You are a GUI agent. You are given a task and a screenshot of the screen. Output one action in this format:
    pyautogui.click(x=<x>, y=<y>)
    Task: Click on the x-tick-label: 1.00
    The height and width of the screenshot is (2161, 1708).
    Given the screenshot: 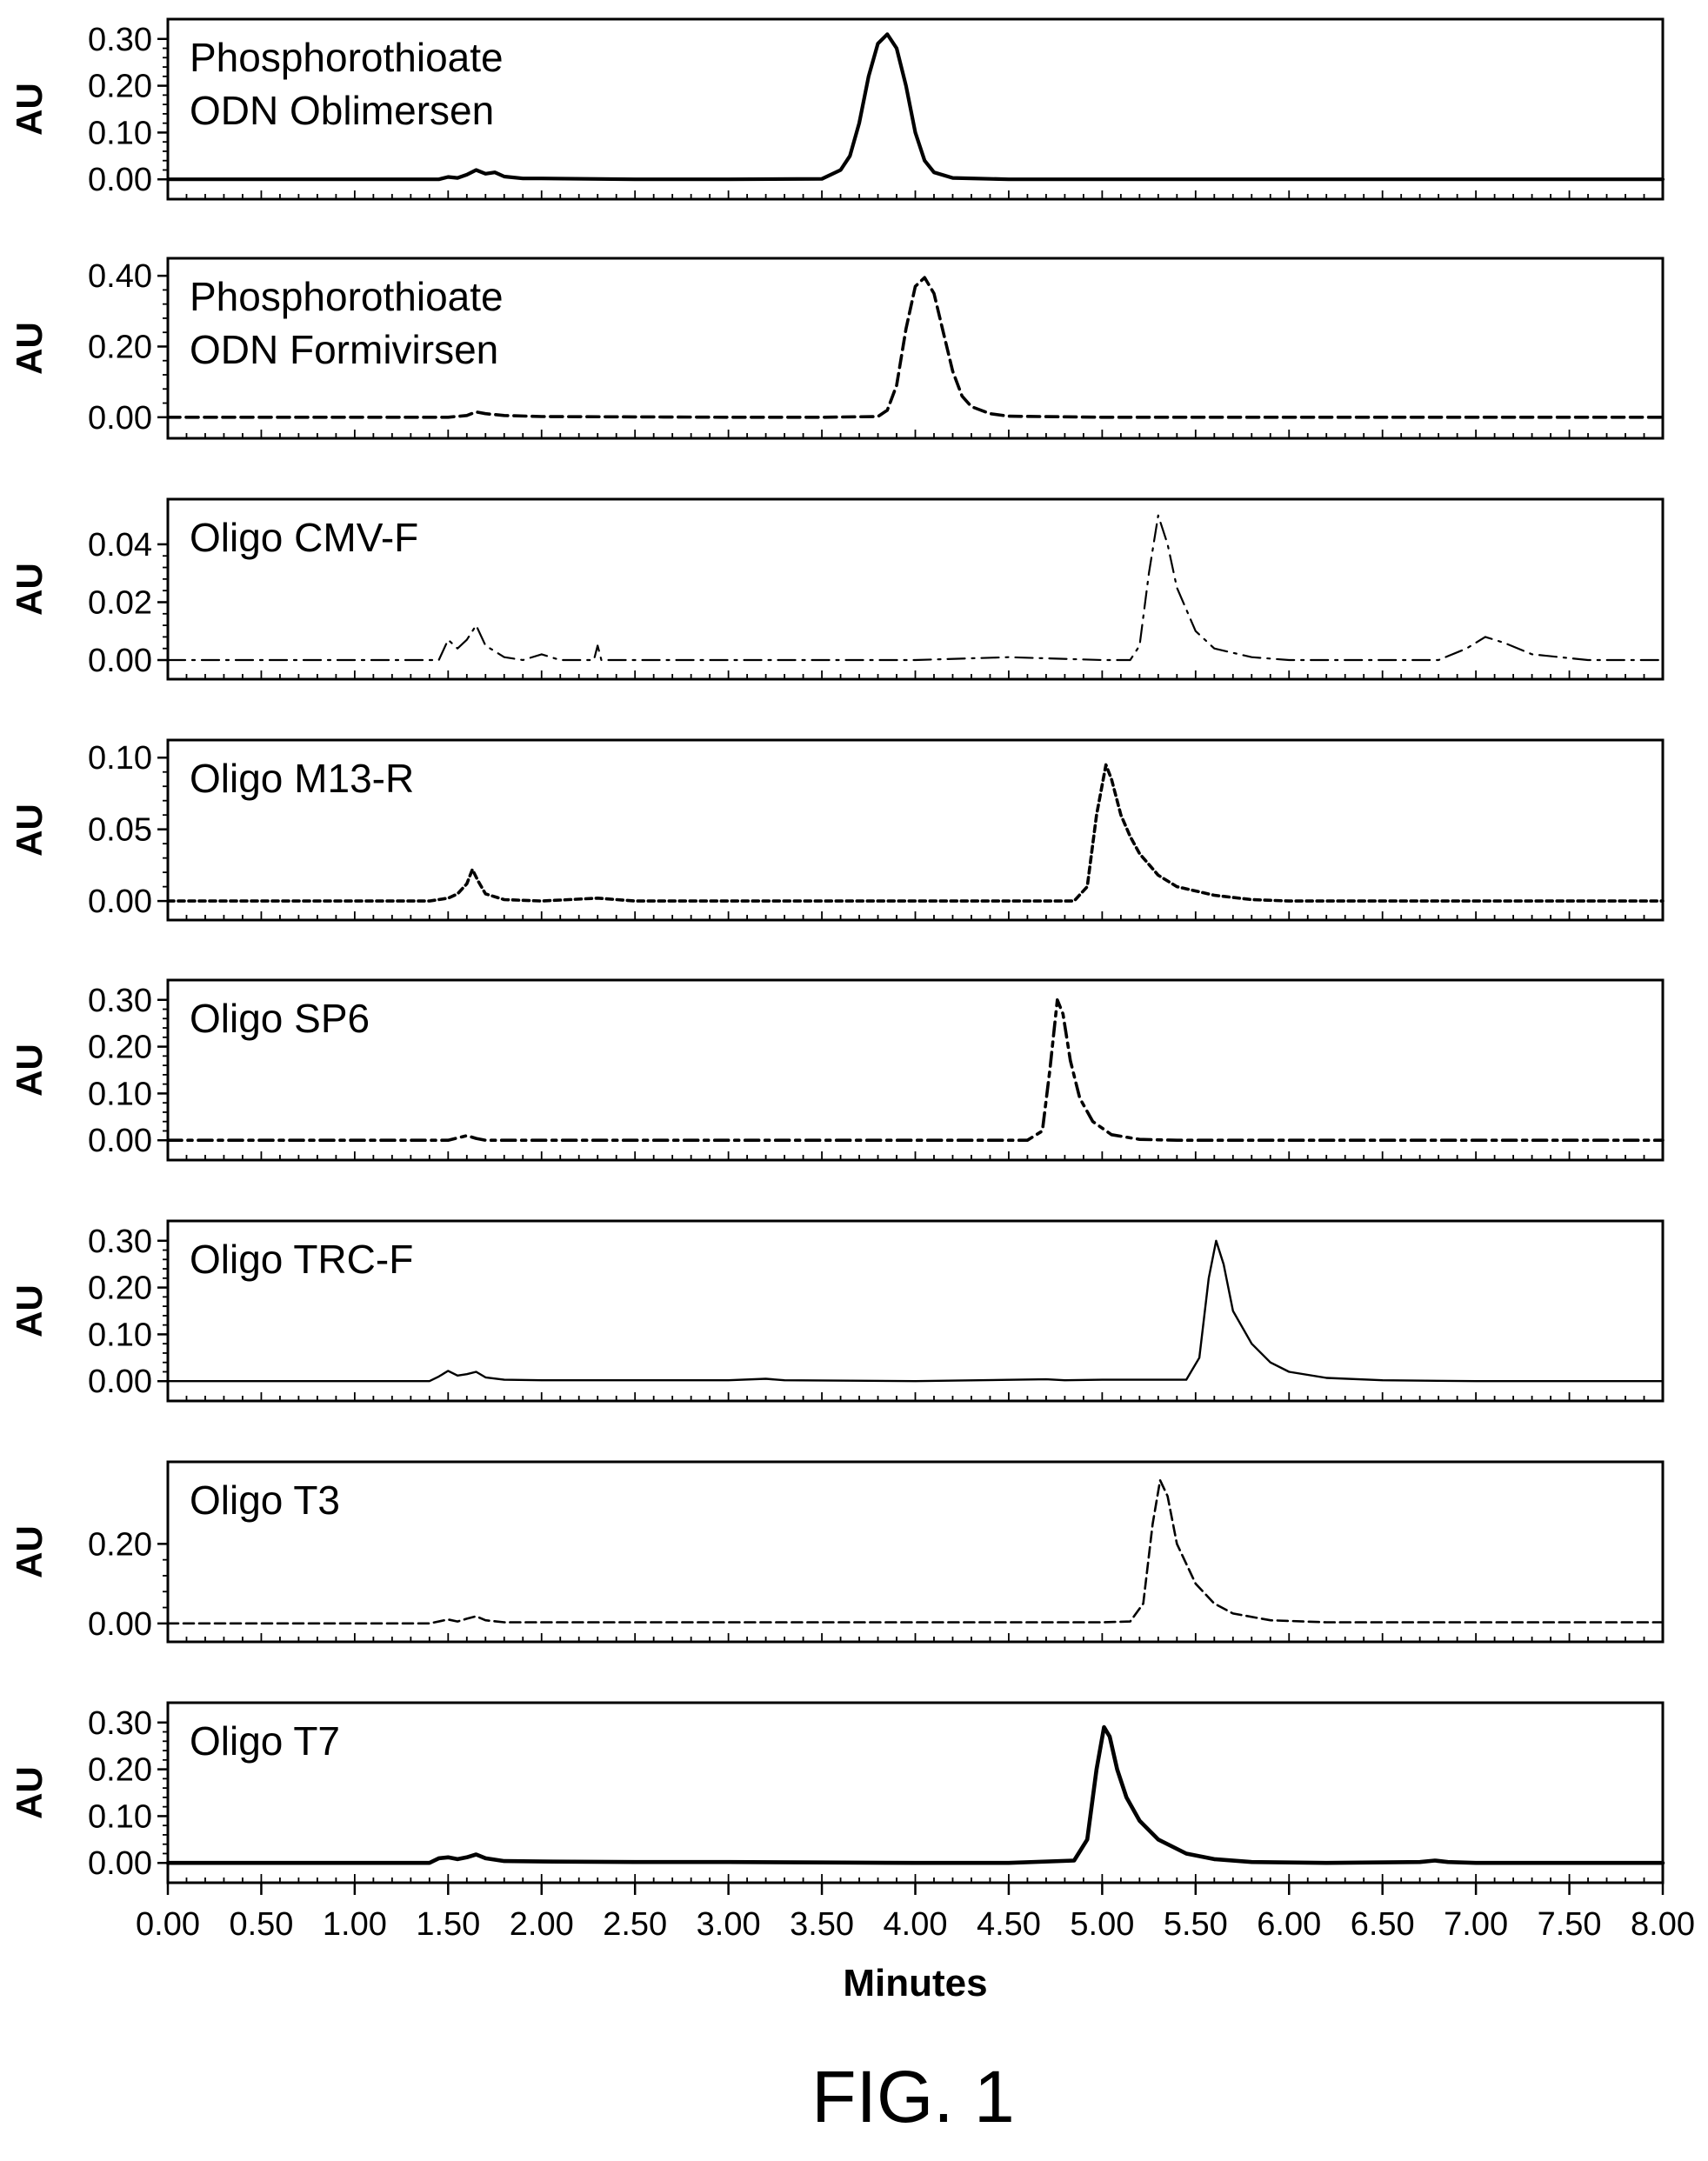 What is the action you would take?
    pyautogui.click(x=355, y=1924)
    